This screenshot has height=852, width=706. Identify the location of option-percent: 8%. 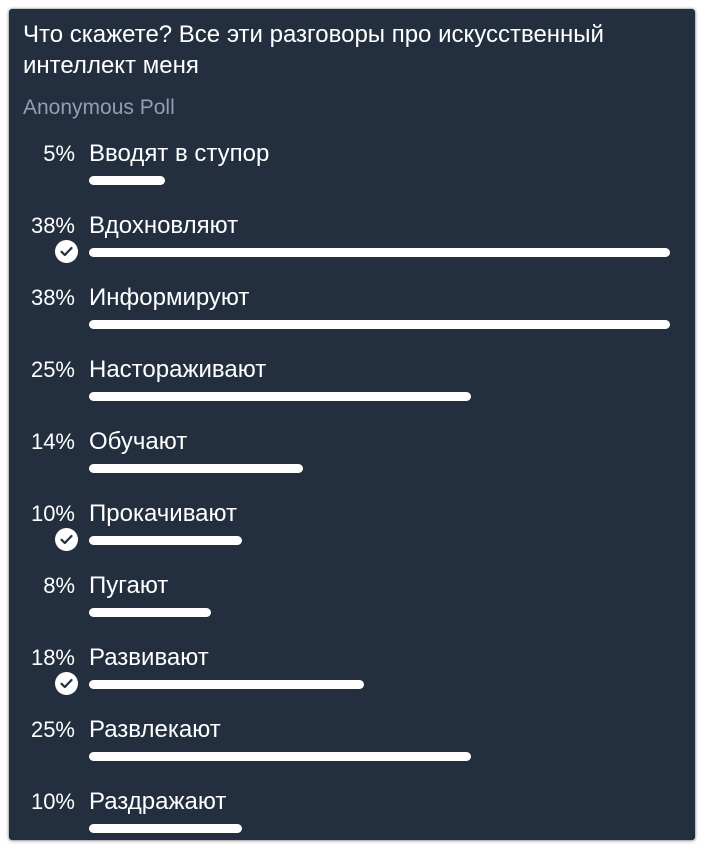
(59, 585).